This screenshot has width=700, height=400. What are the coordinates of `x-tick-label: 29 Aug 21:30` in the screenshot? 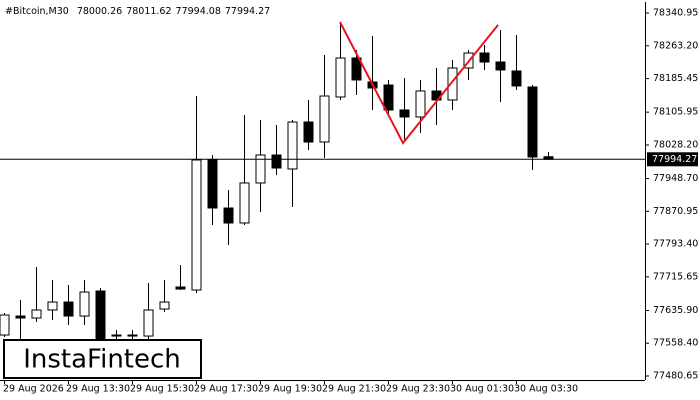 It's located at (354, 389).